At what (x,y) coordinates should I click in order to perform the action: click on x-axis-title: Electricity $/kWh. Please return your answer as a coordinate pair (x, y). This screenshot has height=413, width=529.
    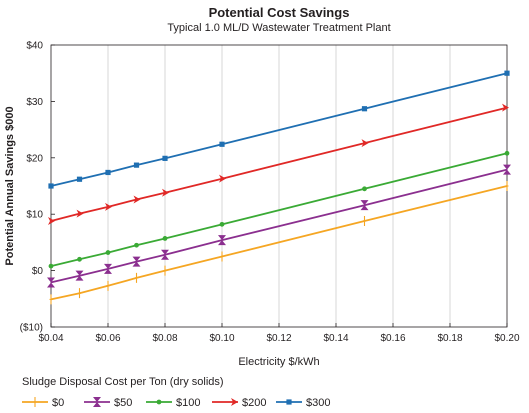
    Looking at the image, I should click on (278, 362).